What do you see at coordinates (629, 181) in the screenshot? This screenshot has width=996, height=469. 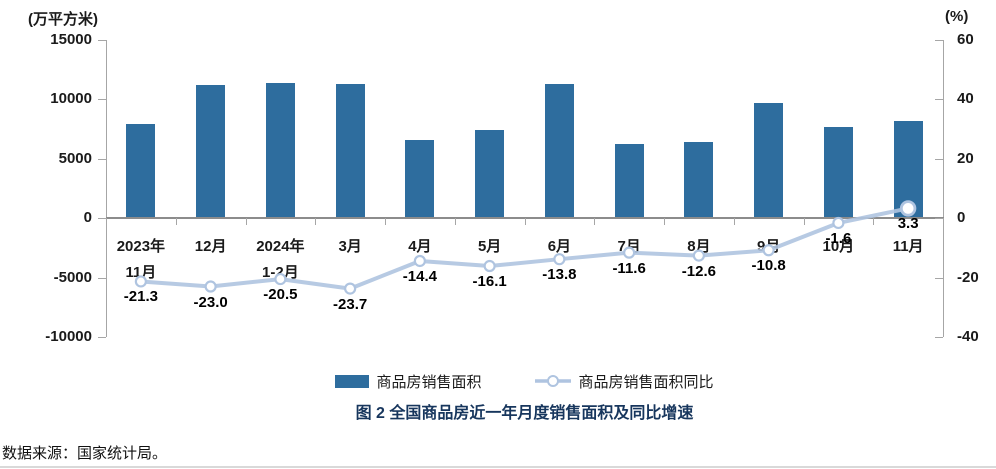 I see `bar-7月` at bounding box center [629, 181].